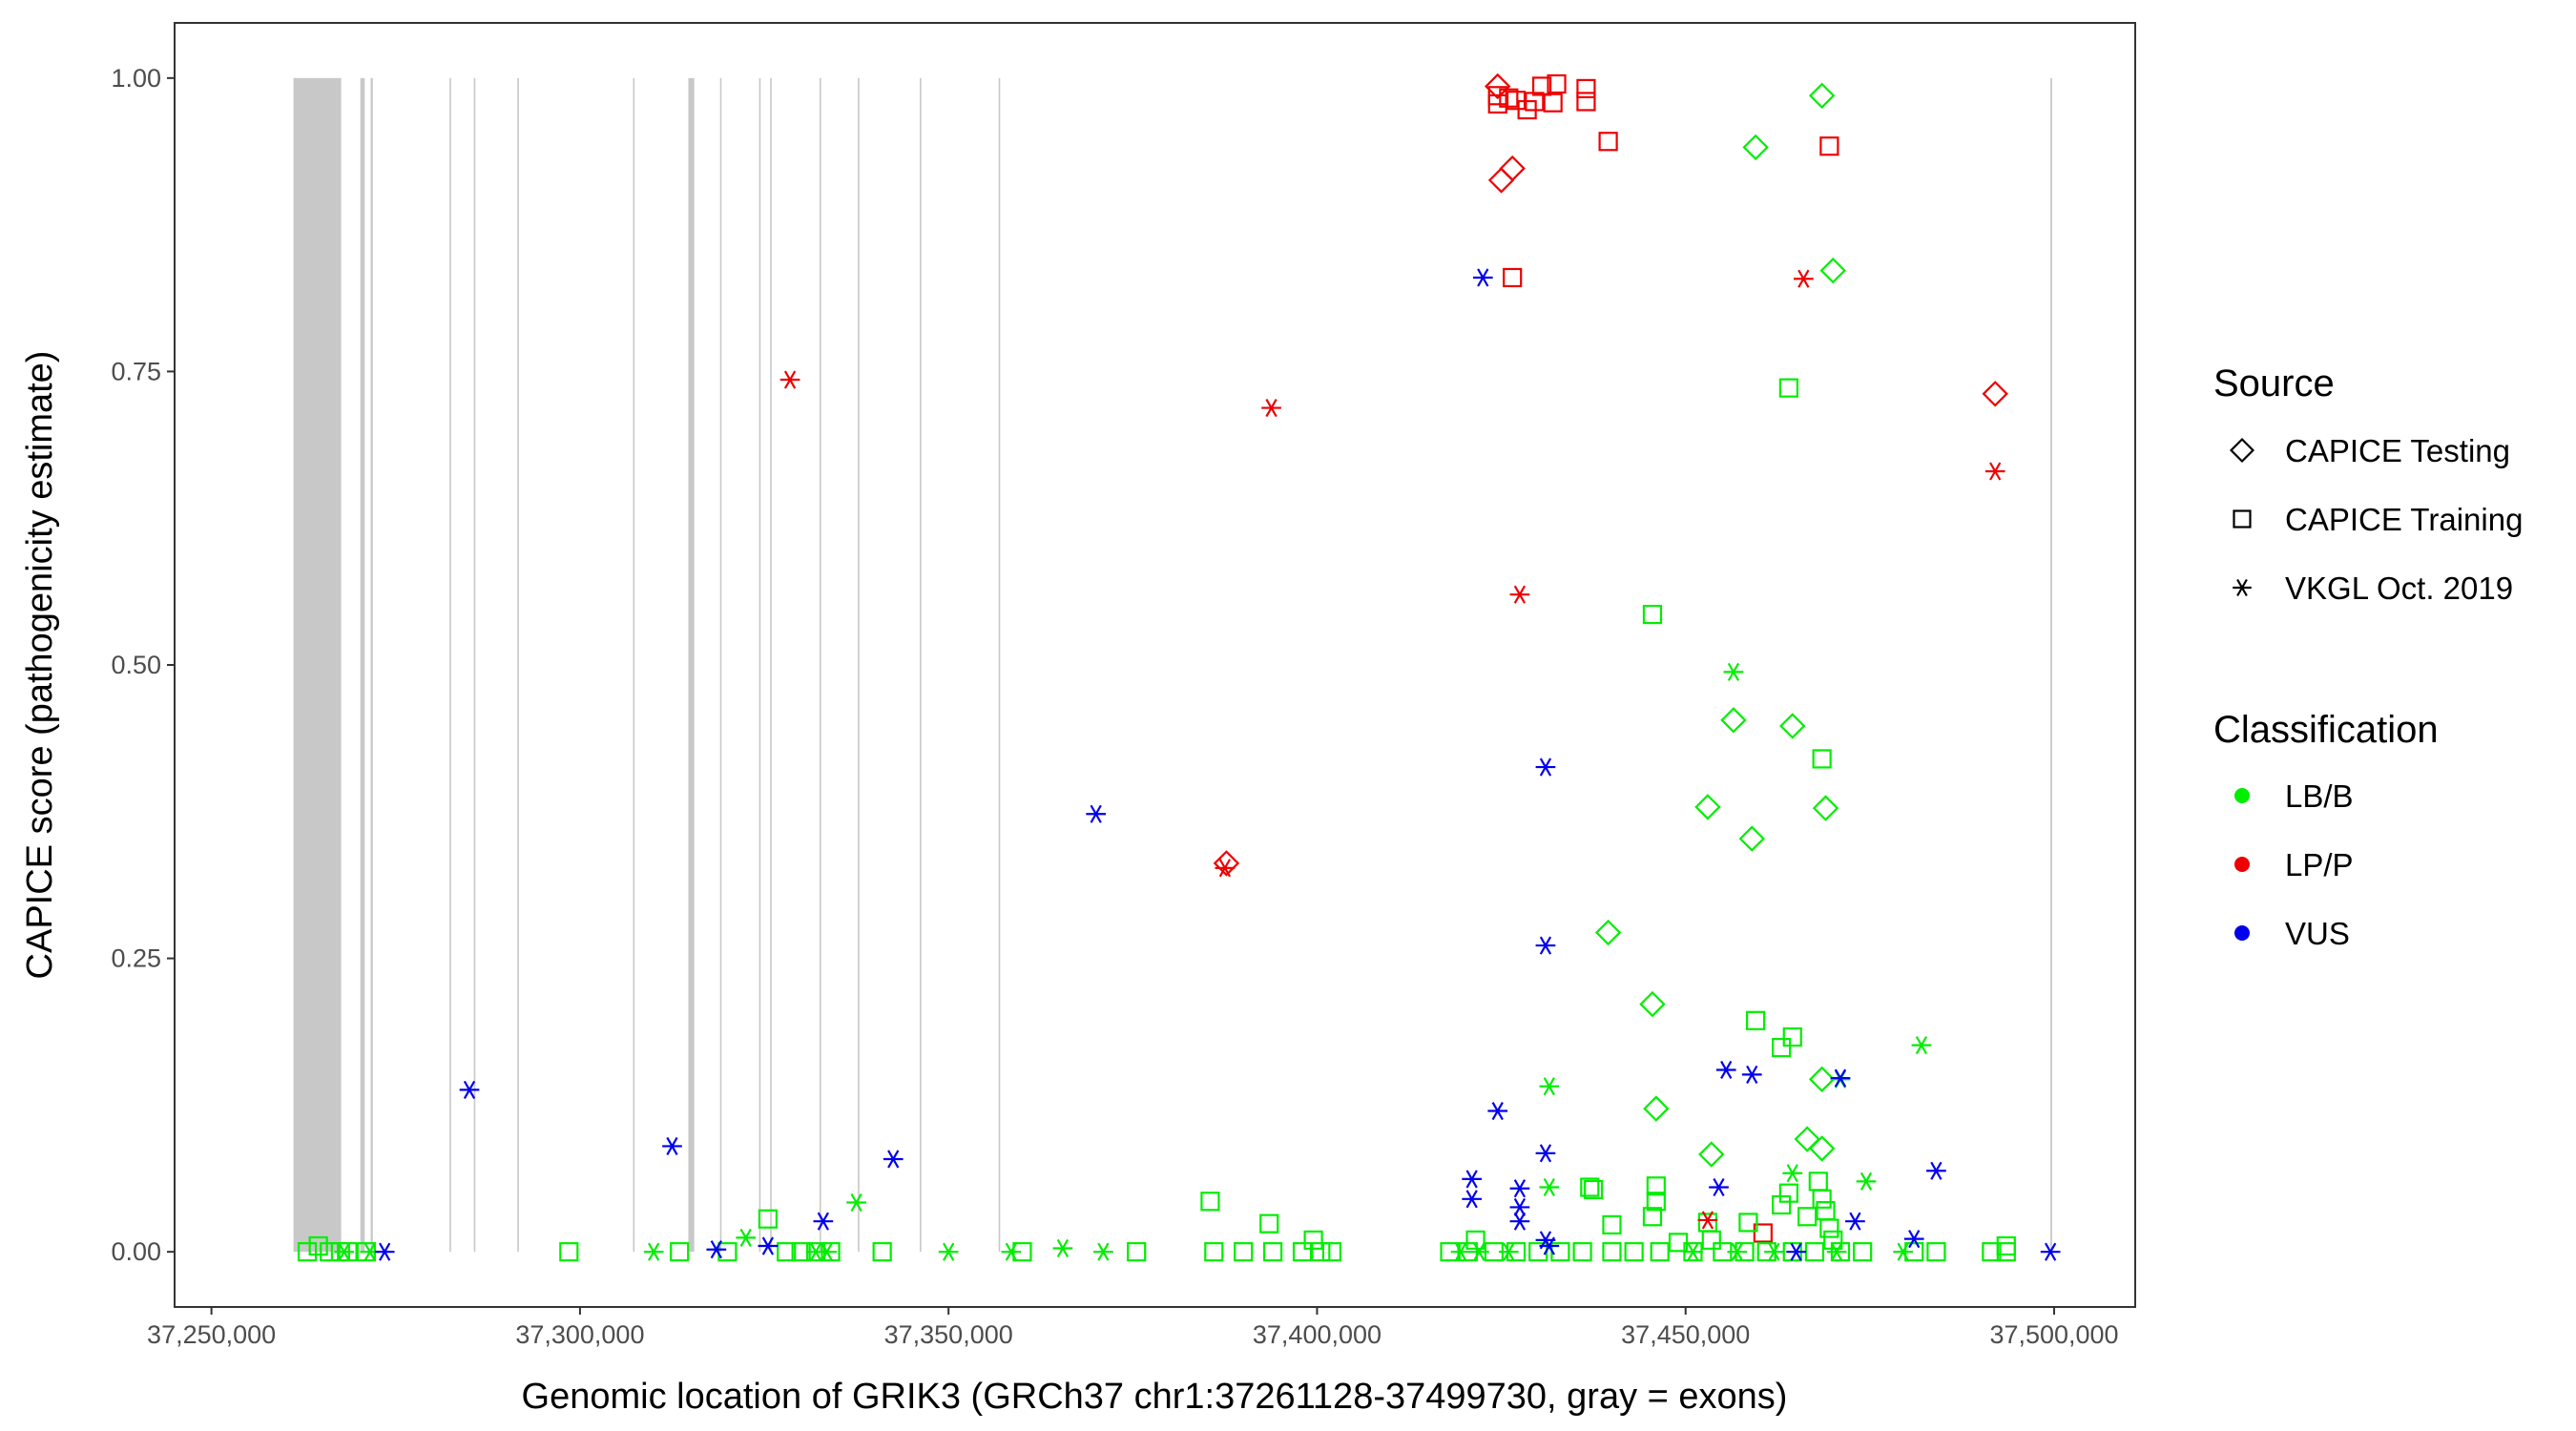 The height and width of the screenshot is (1431, 2576). I want to click on y-tick-label-2: 0.50, so click(136, 665).